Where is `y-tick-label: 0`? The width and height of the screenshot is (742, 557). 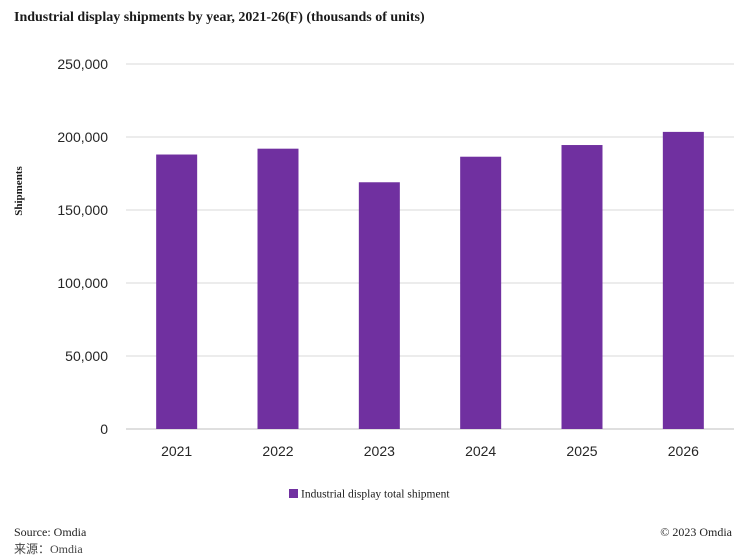
y-tick-label: 0 is located at coordinates (104, 429).